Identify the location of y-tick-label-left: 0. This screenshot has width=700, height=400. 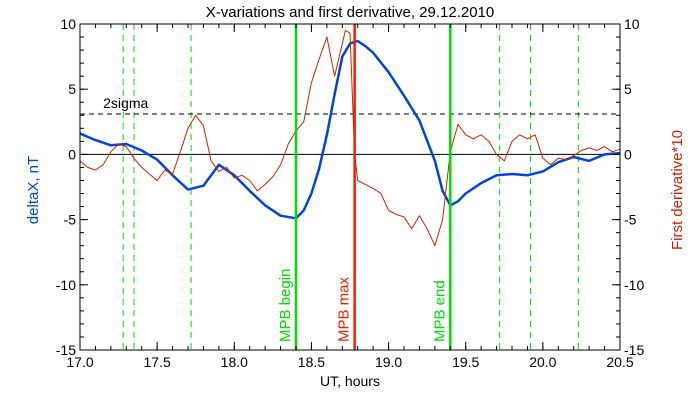
(72, 154).